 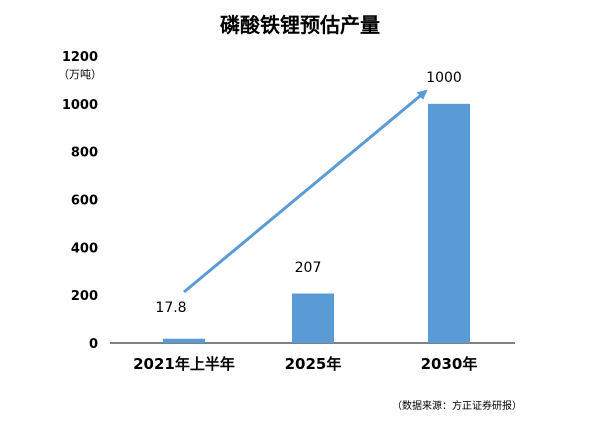 I want to click on y-tick-label: 1000, so click(x=80, y=105).